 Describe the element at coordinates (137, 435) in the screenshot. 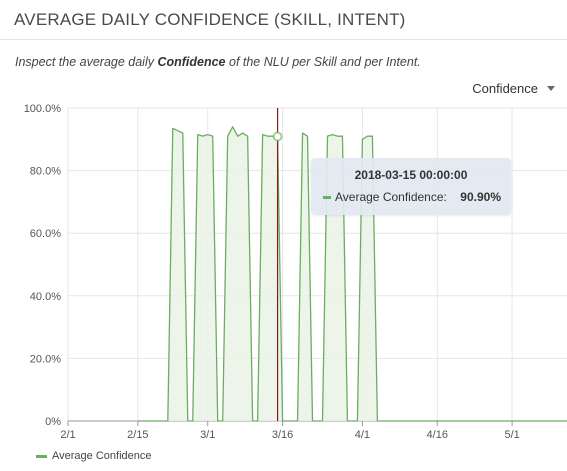

I see `x-tick-label: 2/15` at that location.